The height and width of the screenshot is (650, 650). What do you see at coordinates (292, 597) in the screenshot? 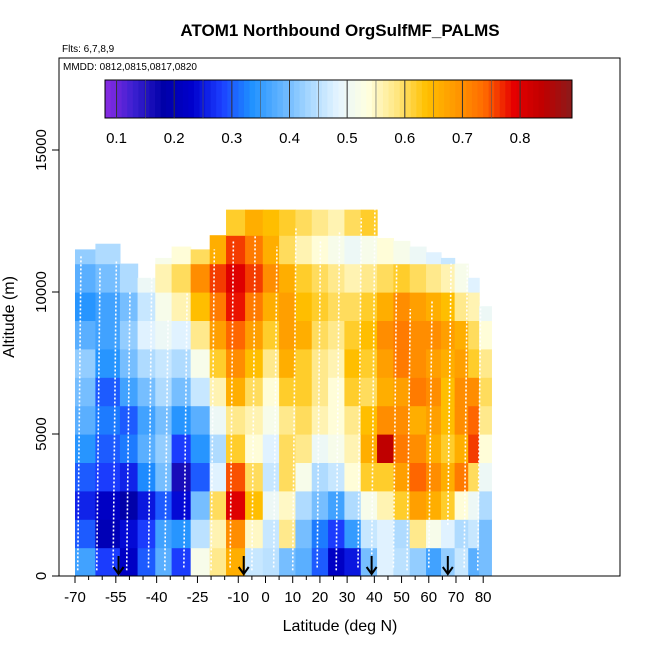
I see `x-tick-label: 10` at bounding box center [292, 597].